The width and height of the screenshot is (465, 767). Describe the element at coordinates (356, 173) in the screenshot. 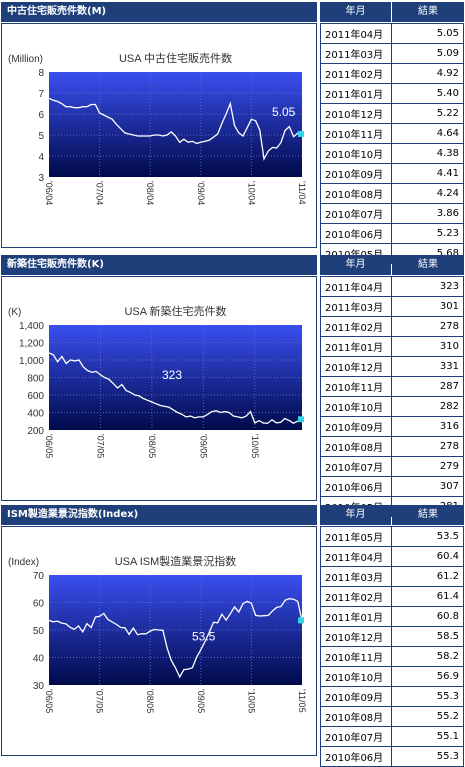

I see `row-date: 2010年09月` at that location.